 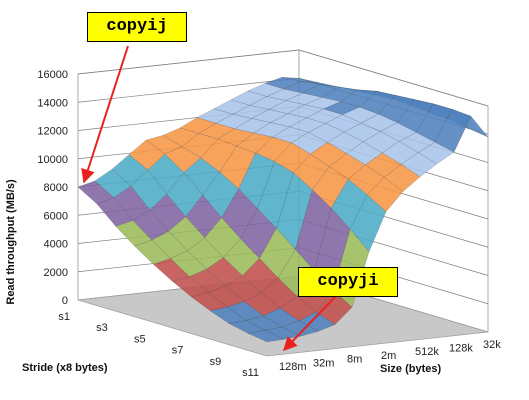 I want to click on size-tick-label: 32m, so click(x=323, y=363).